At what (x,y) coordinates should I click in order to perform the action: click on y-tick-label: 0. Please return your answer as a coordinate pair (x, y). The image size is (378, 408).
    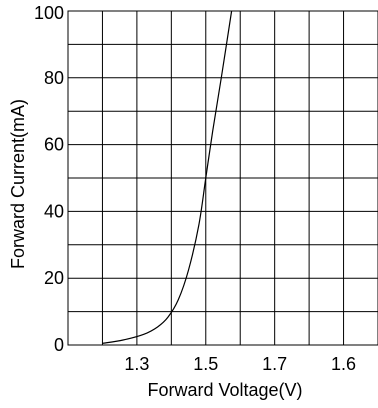
    Looking at the image, I should click on (59, 345).